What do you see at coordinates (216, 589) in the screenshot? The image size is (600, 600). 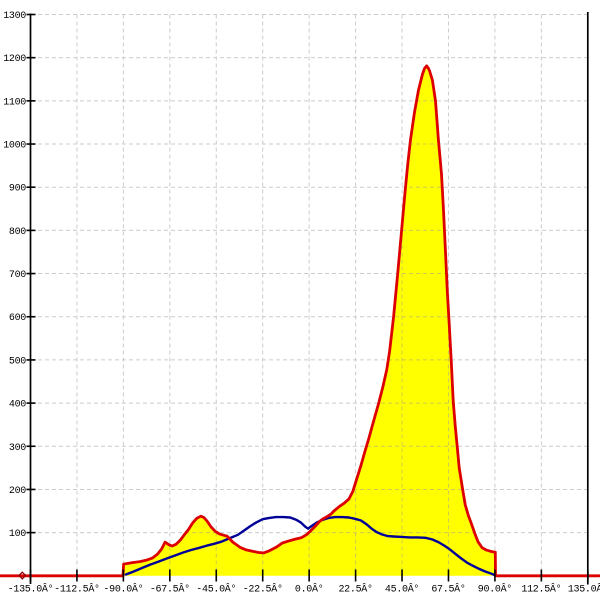 I see `x-tick-label: -45.0Â°` at bounding box center [216, 589].